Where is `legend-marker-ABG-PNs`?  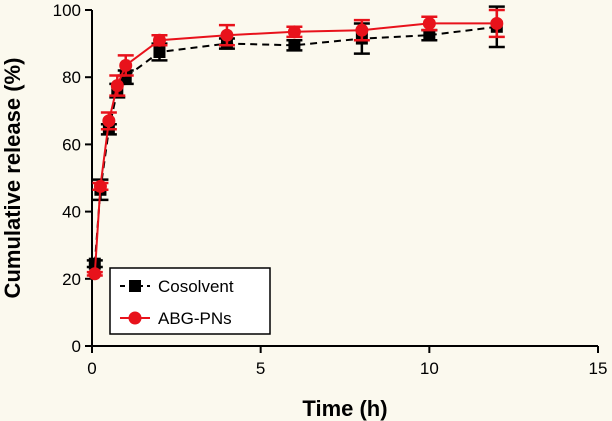 legend-marker-ABG-PNs is located at coordinates (135, 318).